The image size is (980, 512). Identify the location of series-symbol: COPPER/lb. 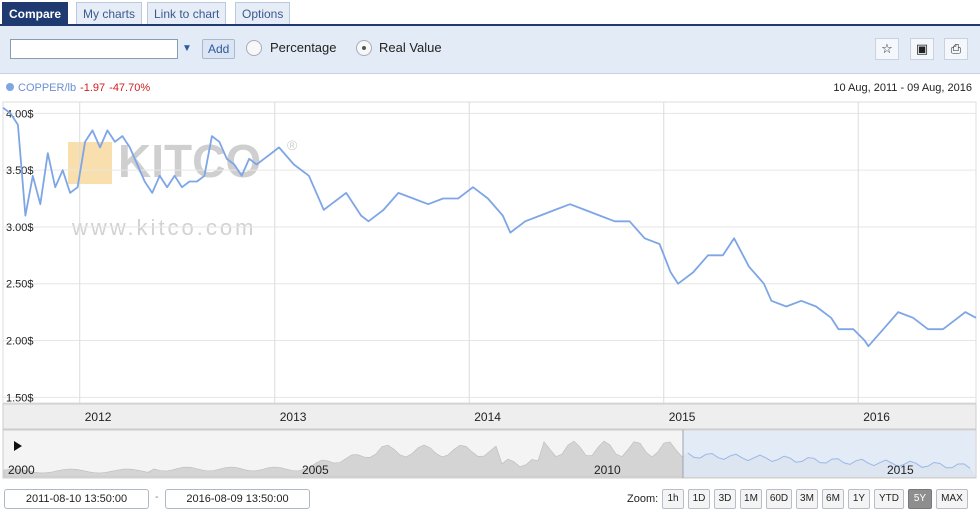
(47, 88).